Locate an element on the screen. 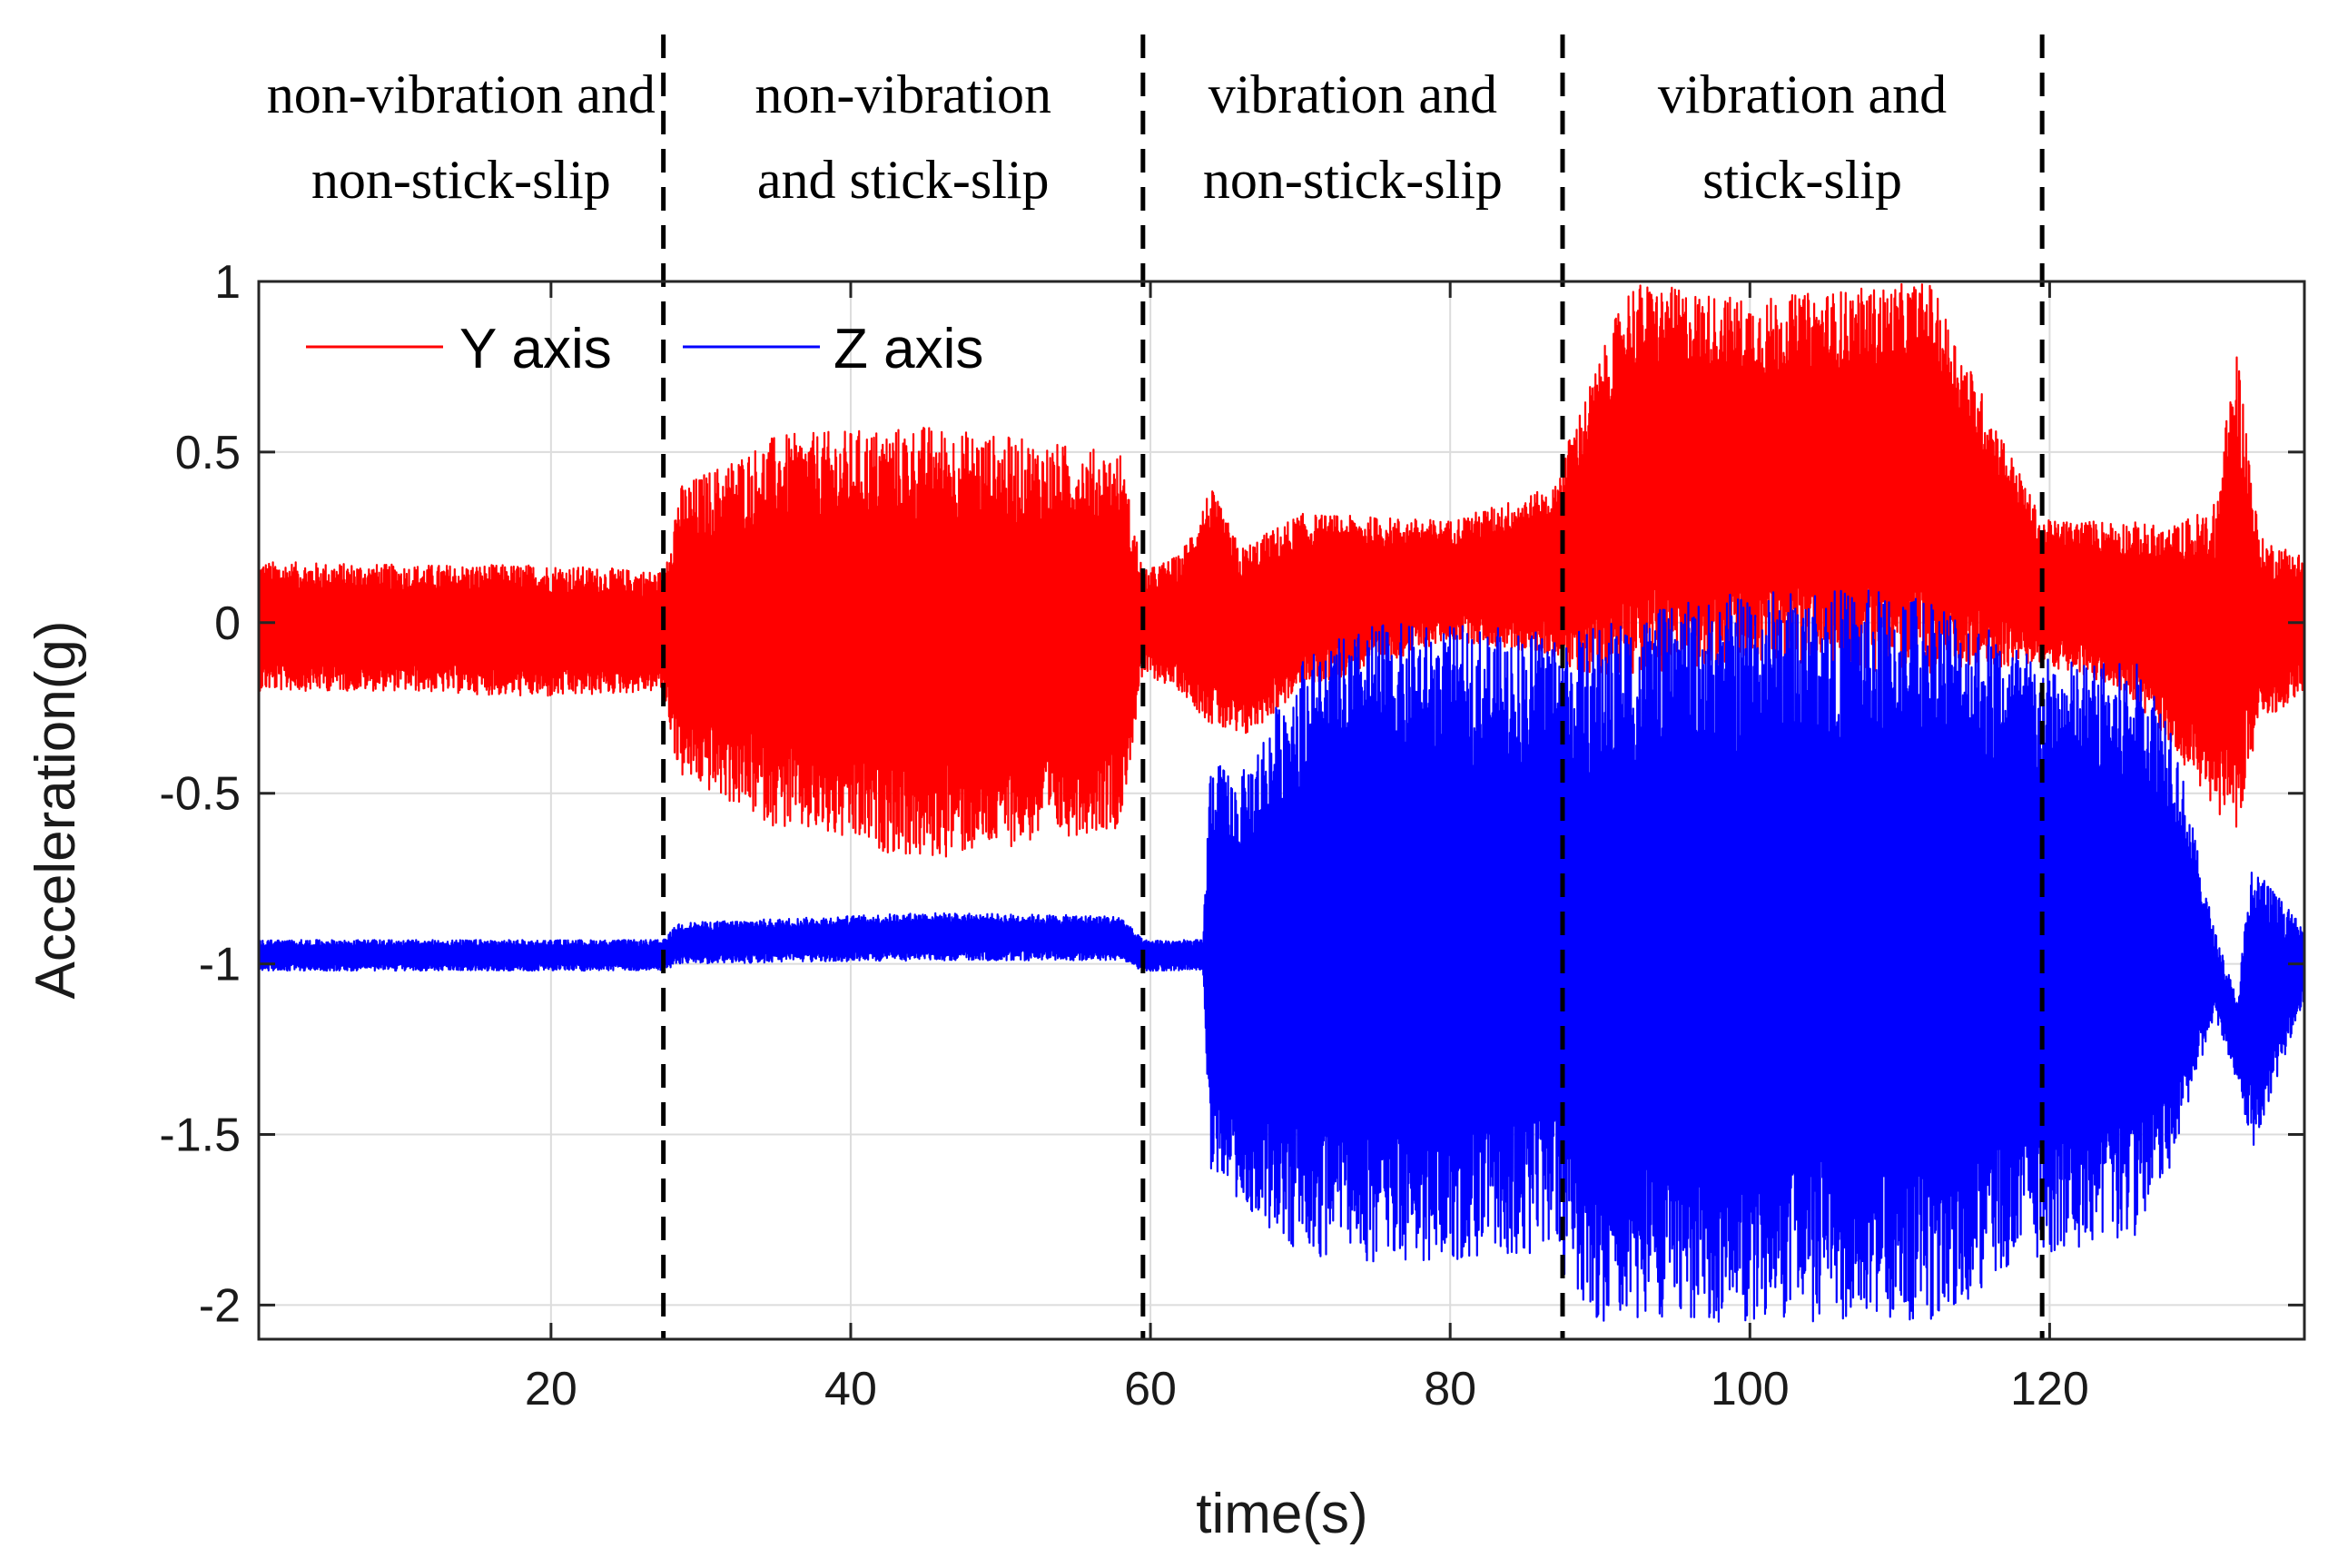 Image resolution: width=2328 pixels, height=1568 pixels. x-tick-label: 80 is located at coordinates (1450, 1389).